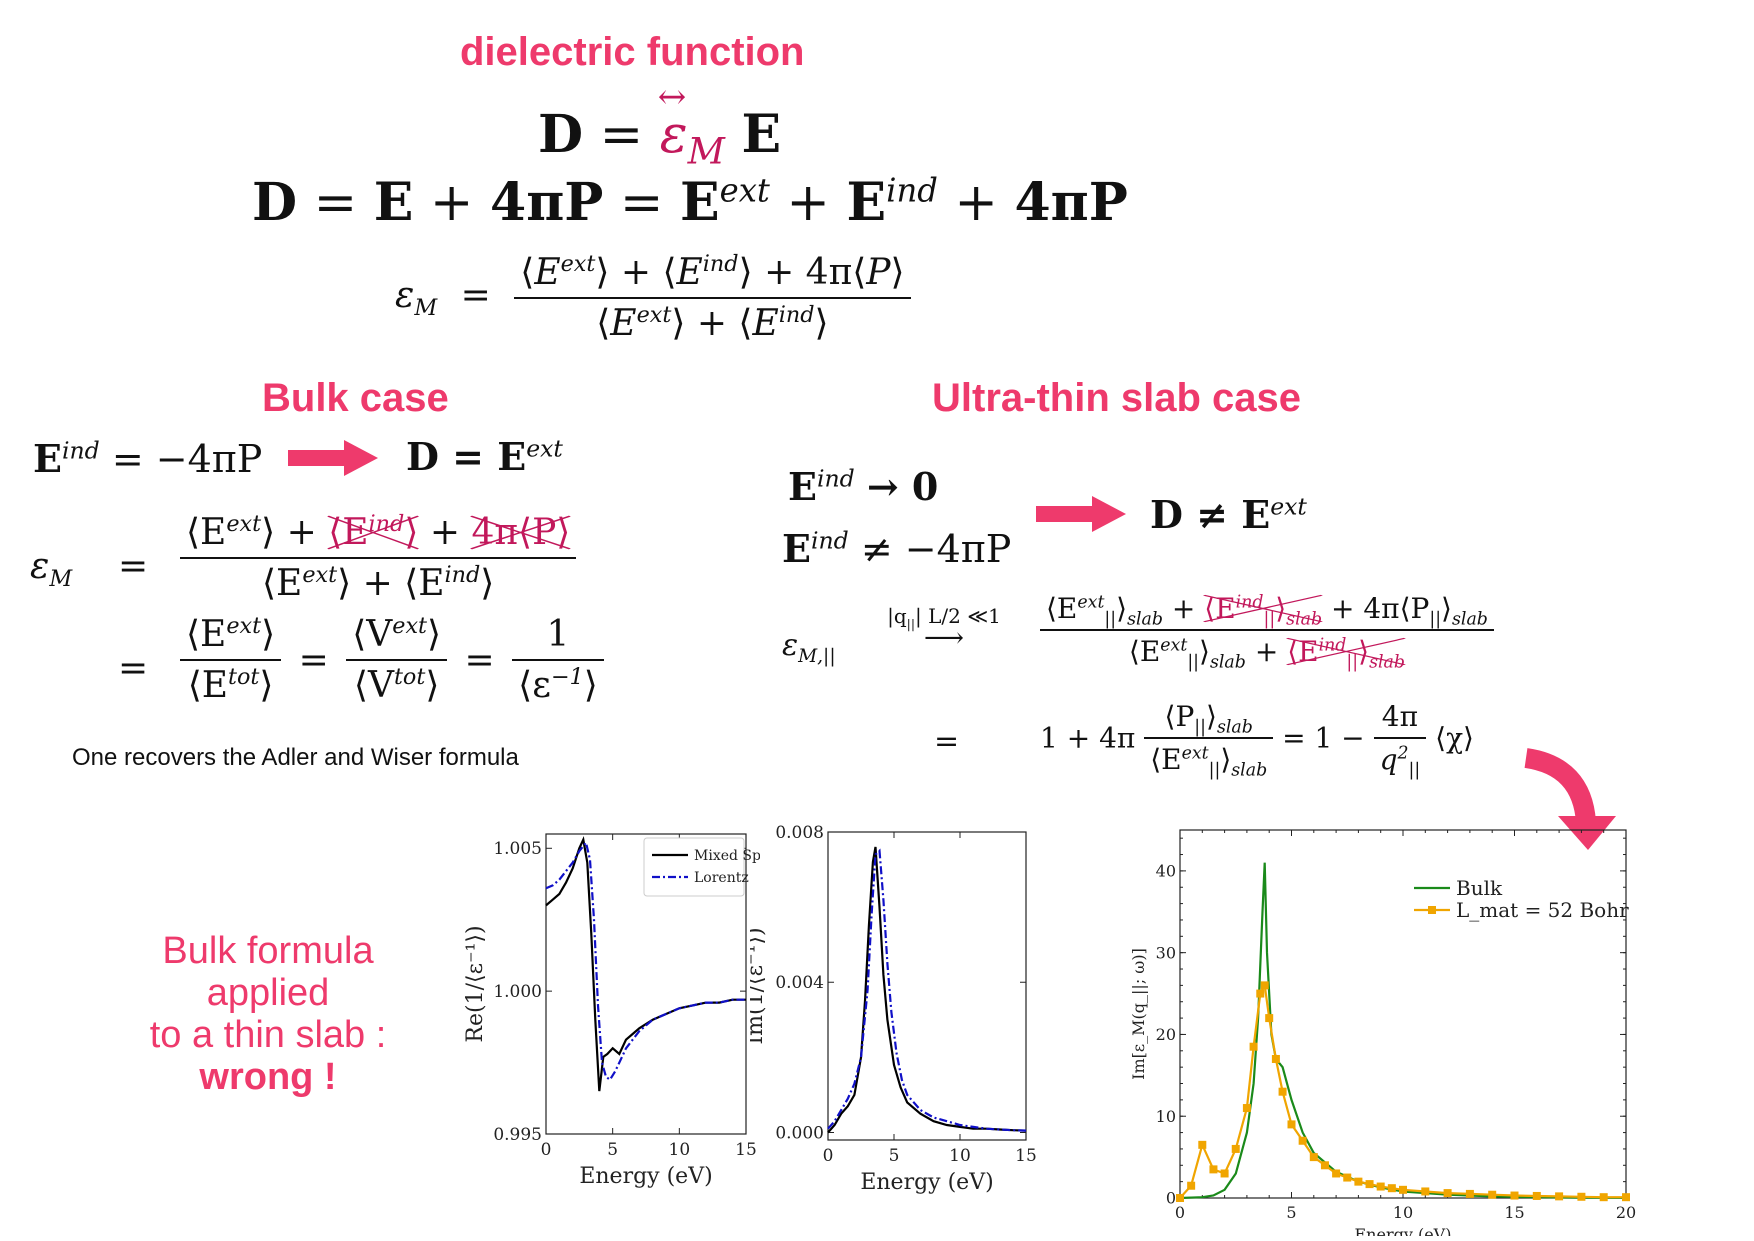 This screenshot has width=1754, height=1241. Describe the element at coordinates (268, 972) in the screenshot. I see `wrong-note-line1: Bulk formula applied` at that location.